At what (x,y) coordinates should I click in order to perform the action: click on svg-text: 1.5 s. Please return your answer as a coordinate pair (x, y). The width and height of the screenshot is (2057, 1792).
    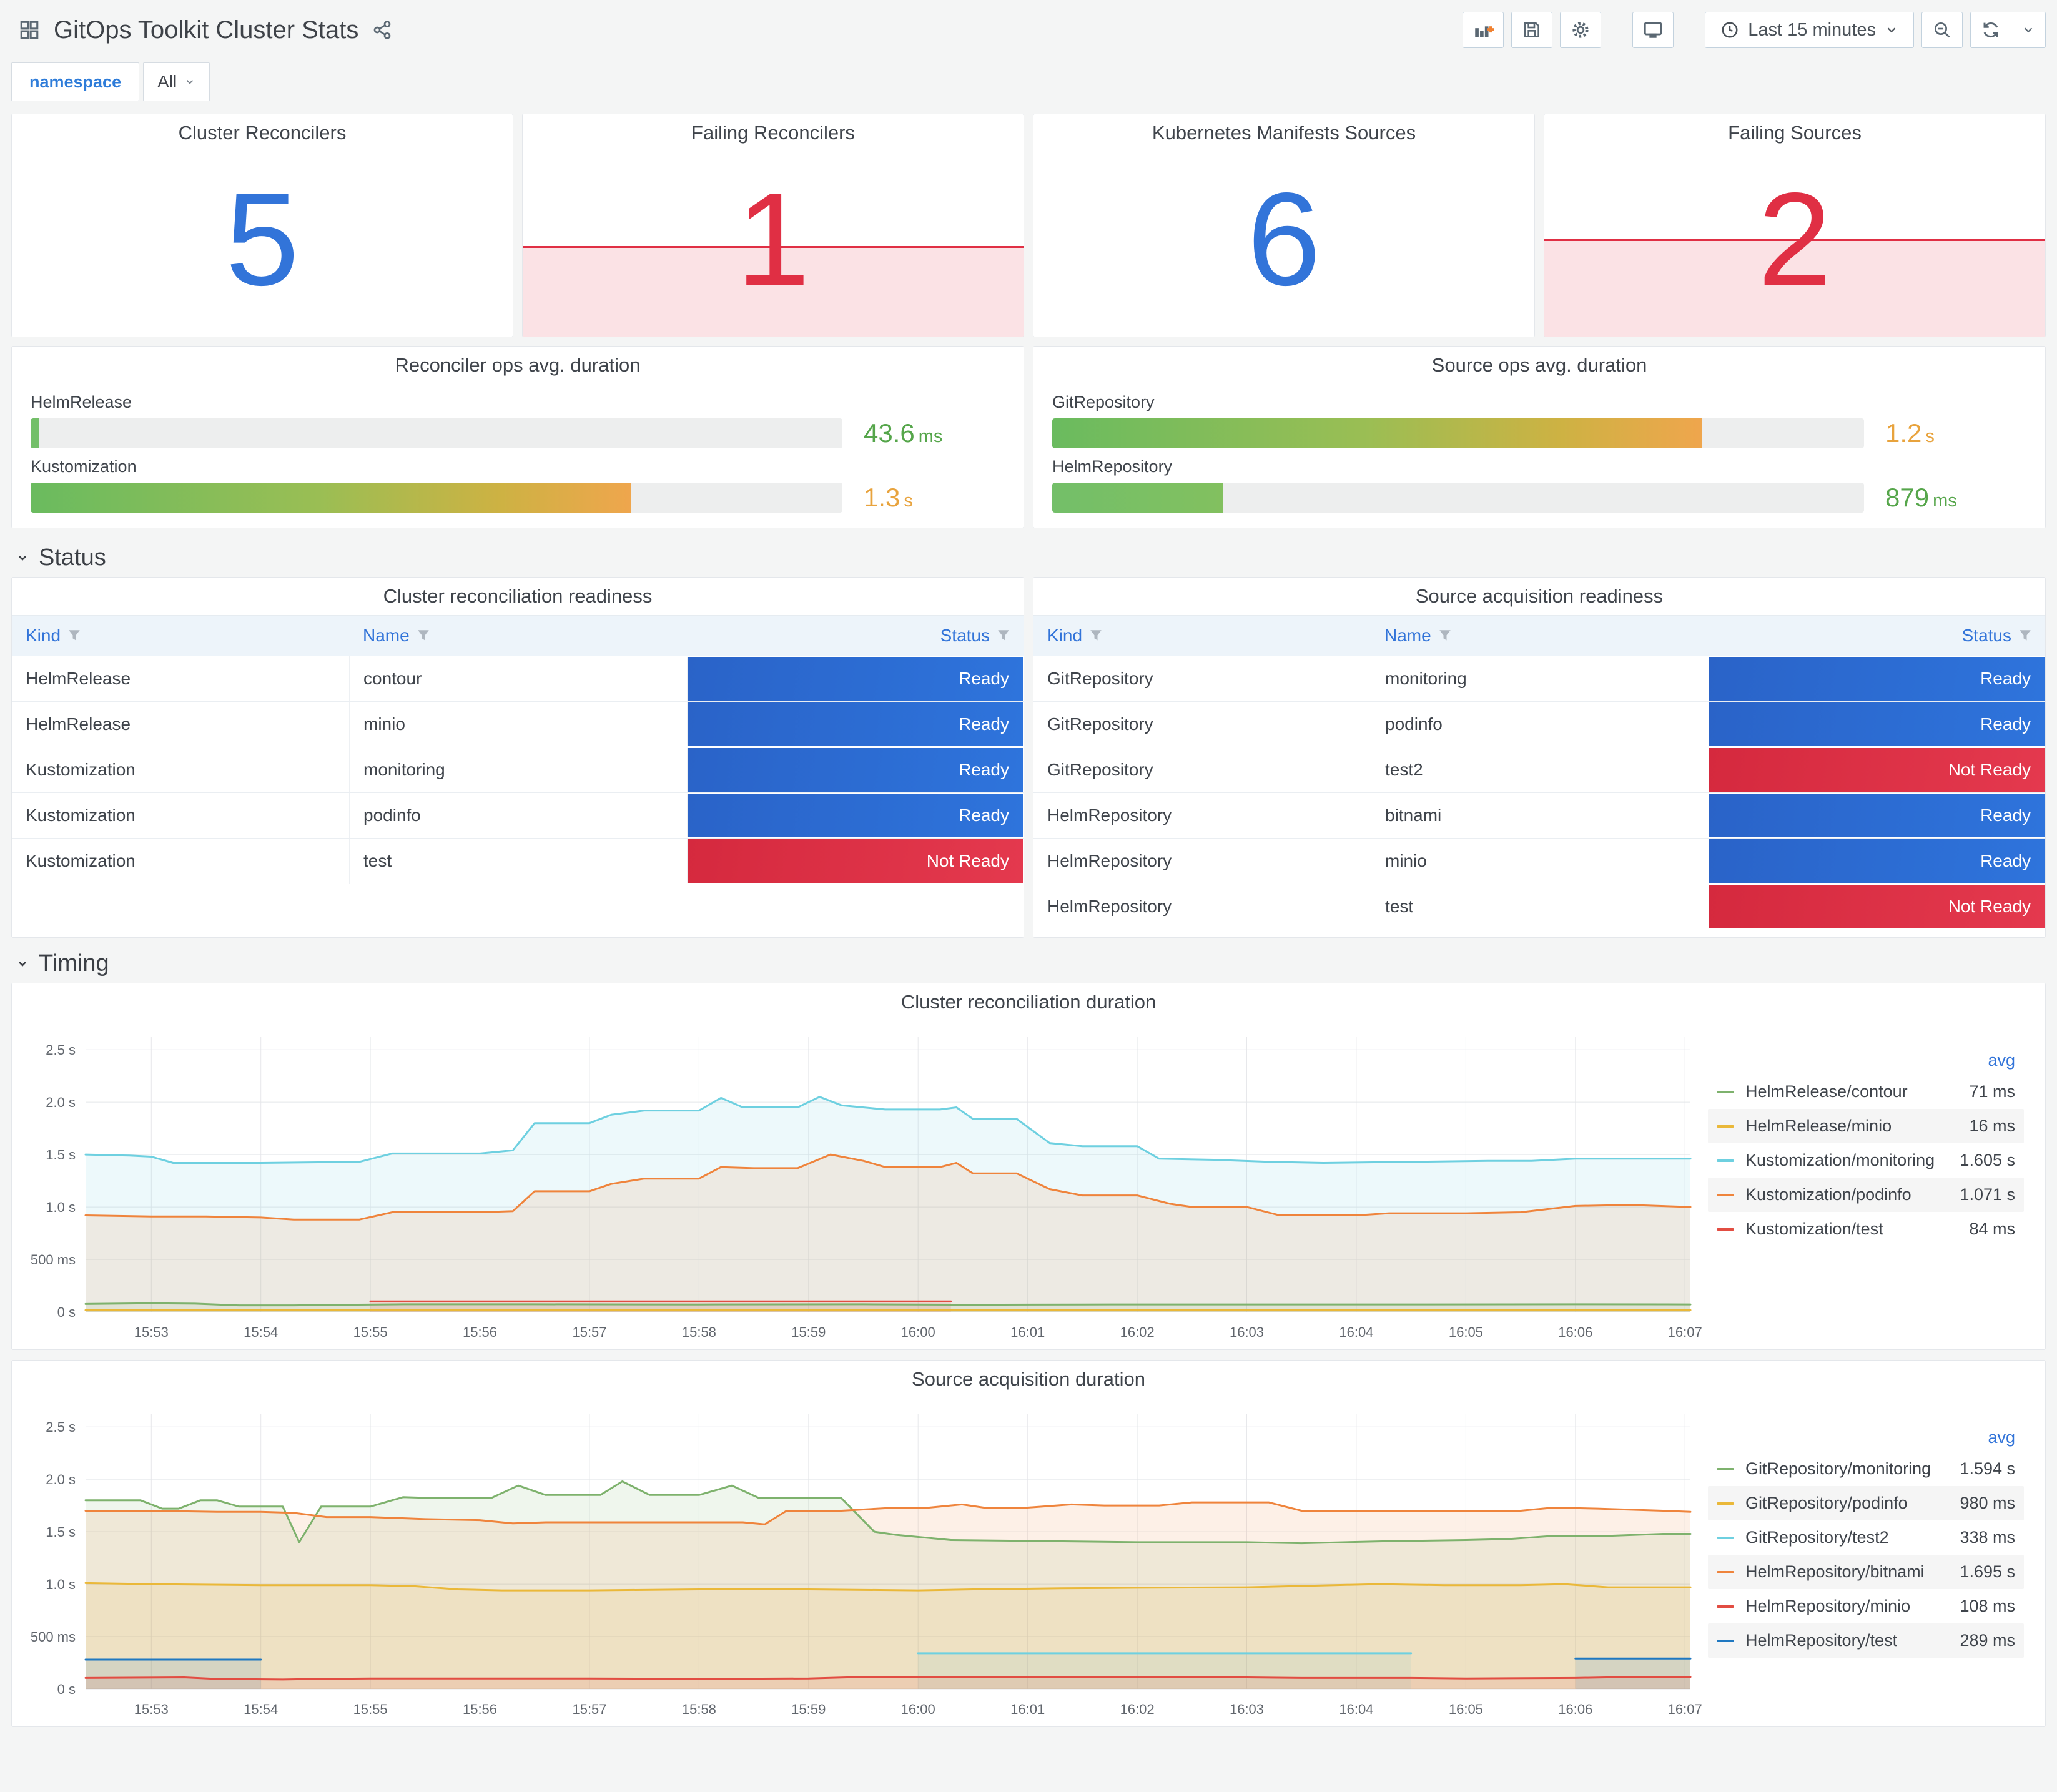
    Looking at the image, I should click on (61, 1155).